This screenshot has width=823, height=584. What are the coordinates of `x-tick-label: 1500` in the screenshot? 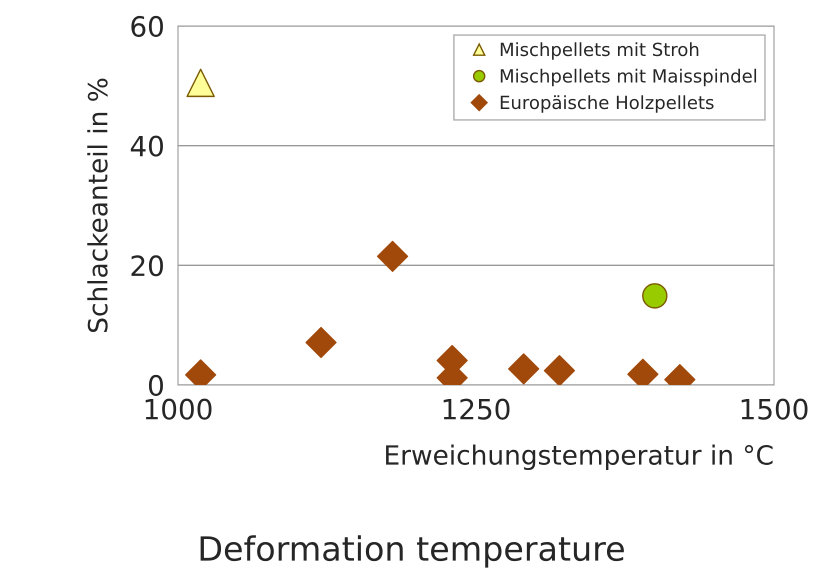 It's located at (775, 409).